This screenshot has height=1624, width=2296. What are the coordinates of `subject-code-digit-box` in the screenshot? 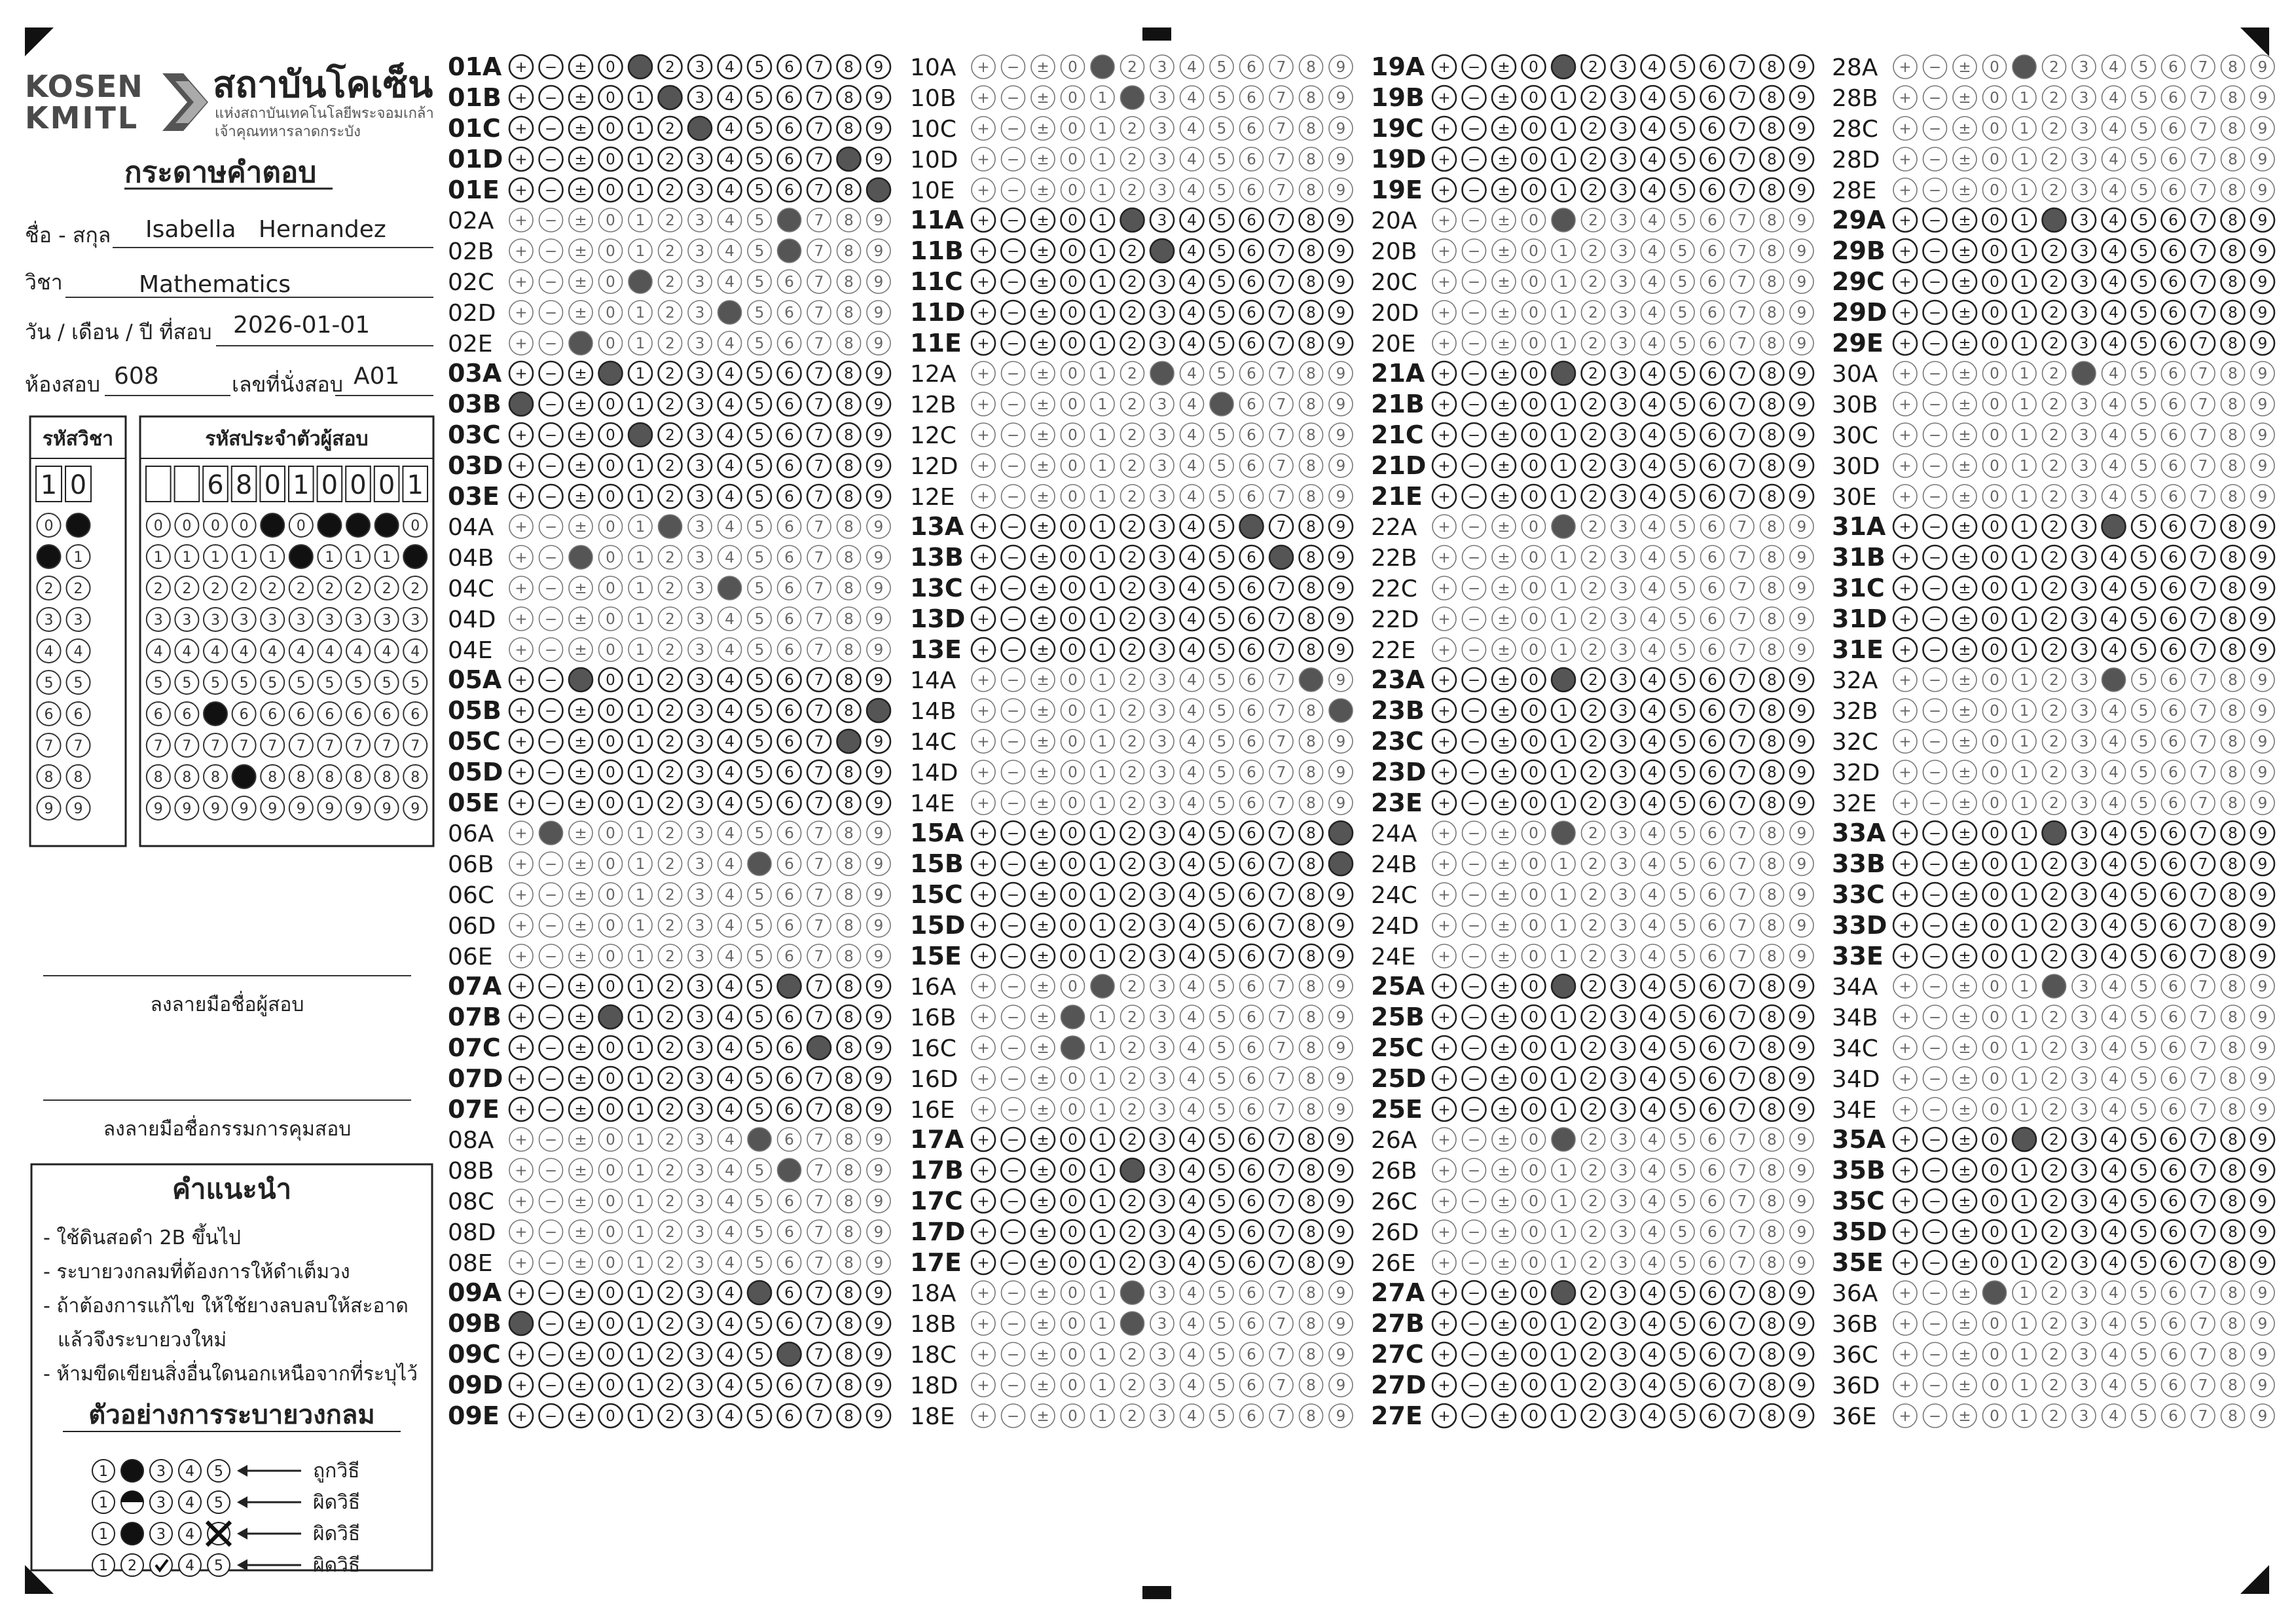 It's located at (78, 484).